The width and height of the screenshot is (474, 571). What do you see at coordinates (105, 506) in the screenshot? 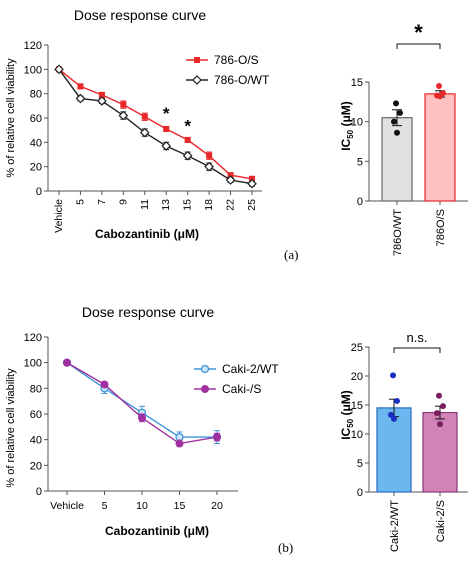
I see `x-tick-label: 5` at bounding box center [105, 506].